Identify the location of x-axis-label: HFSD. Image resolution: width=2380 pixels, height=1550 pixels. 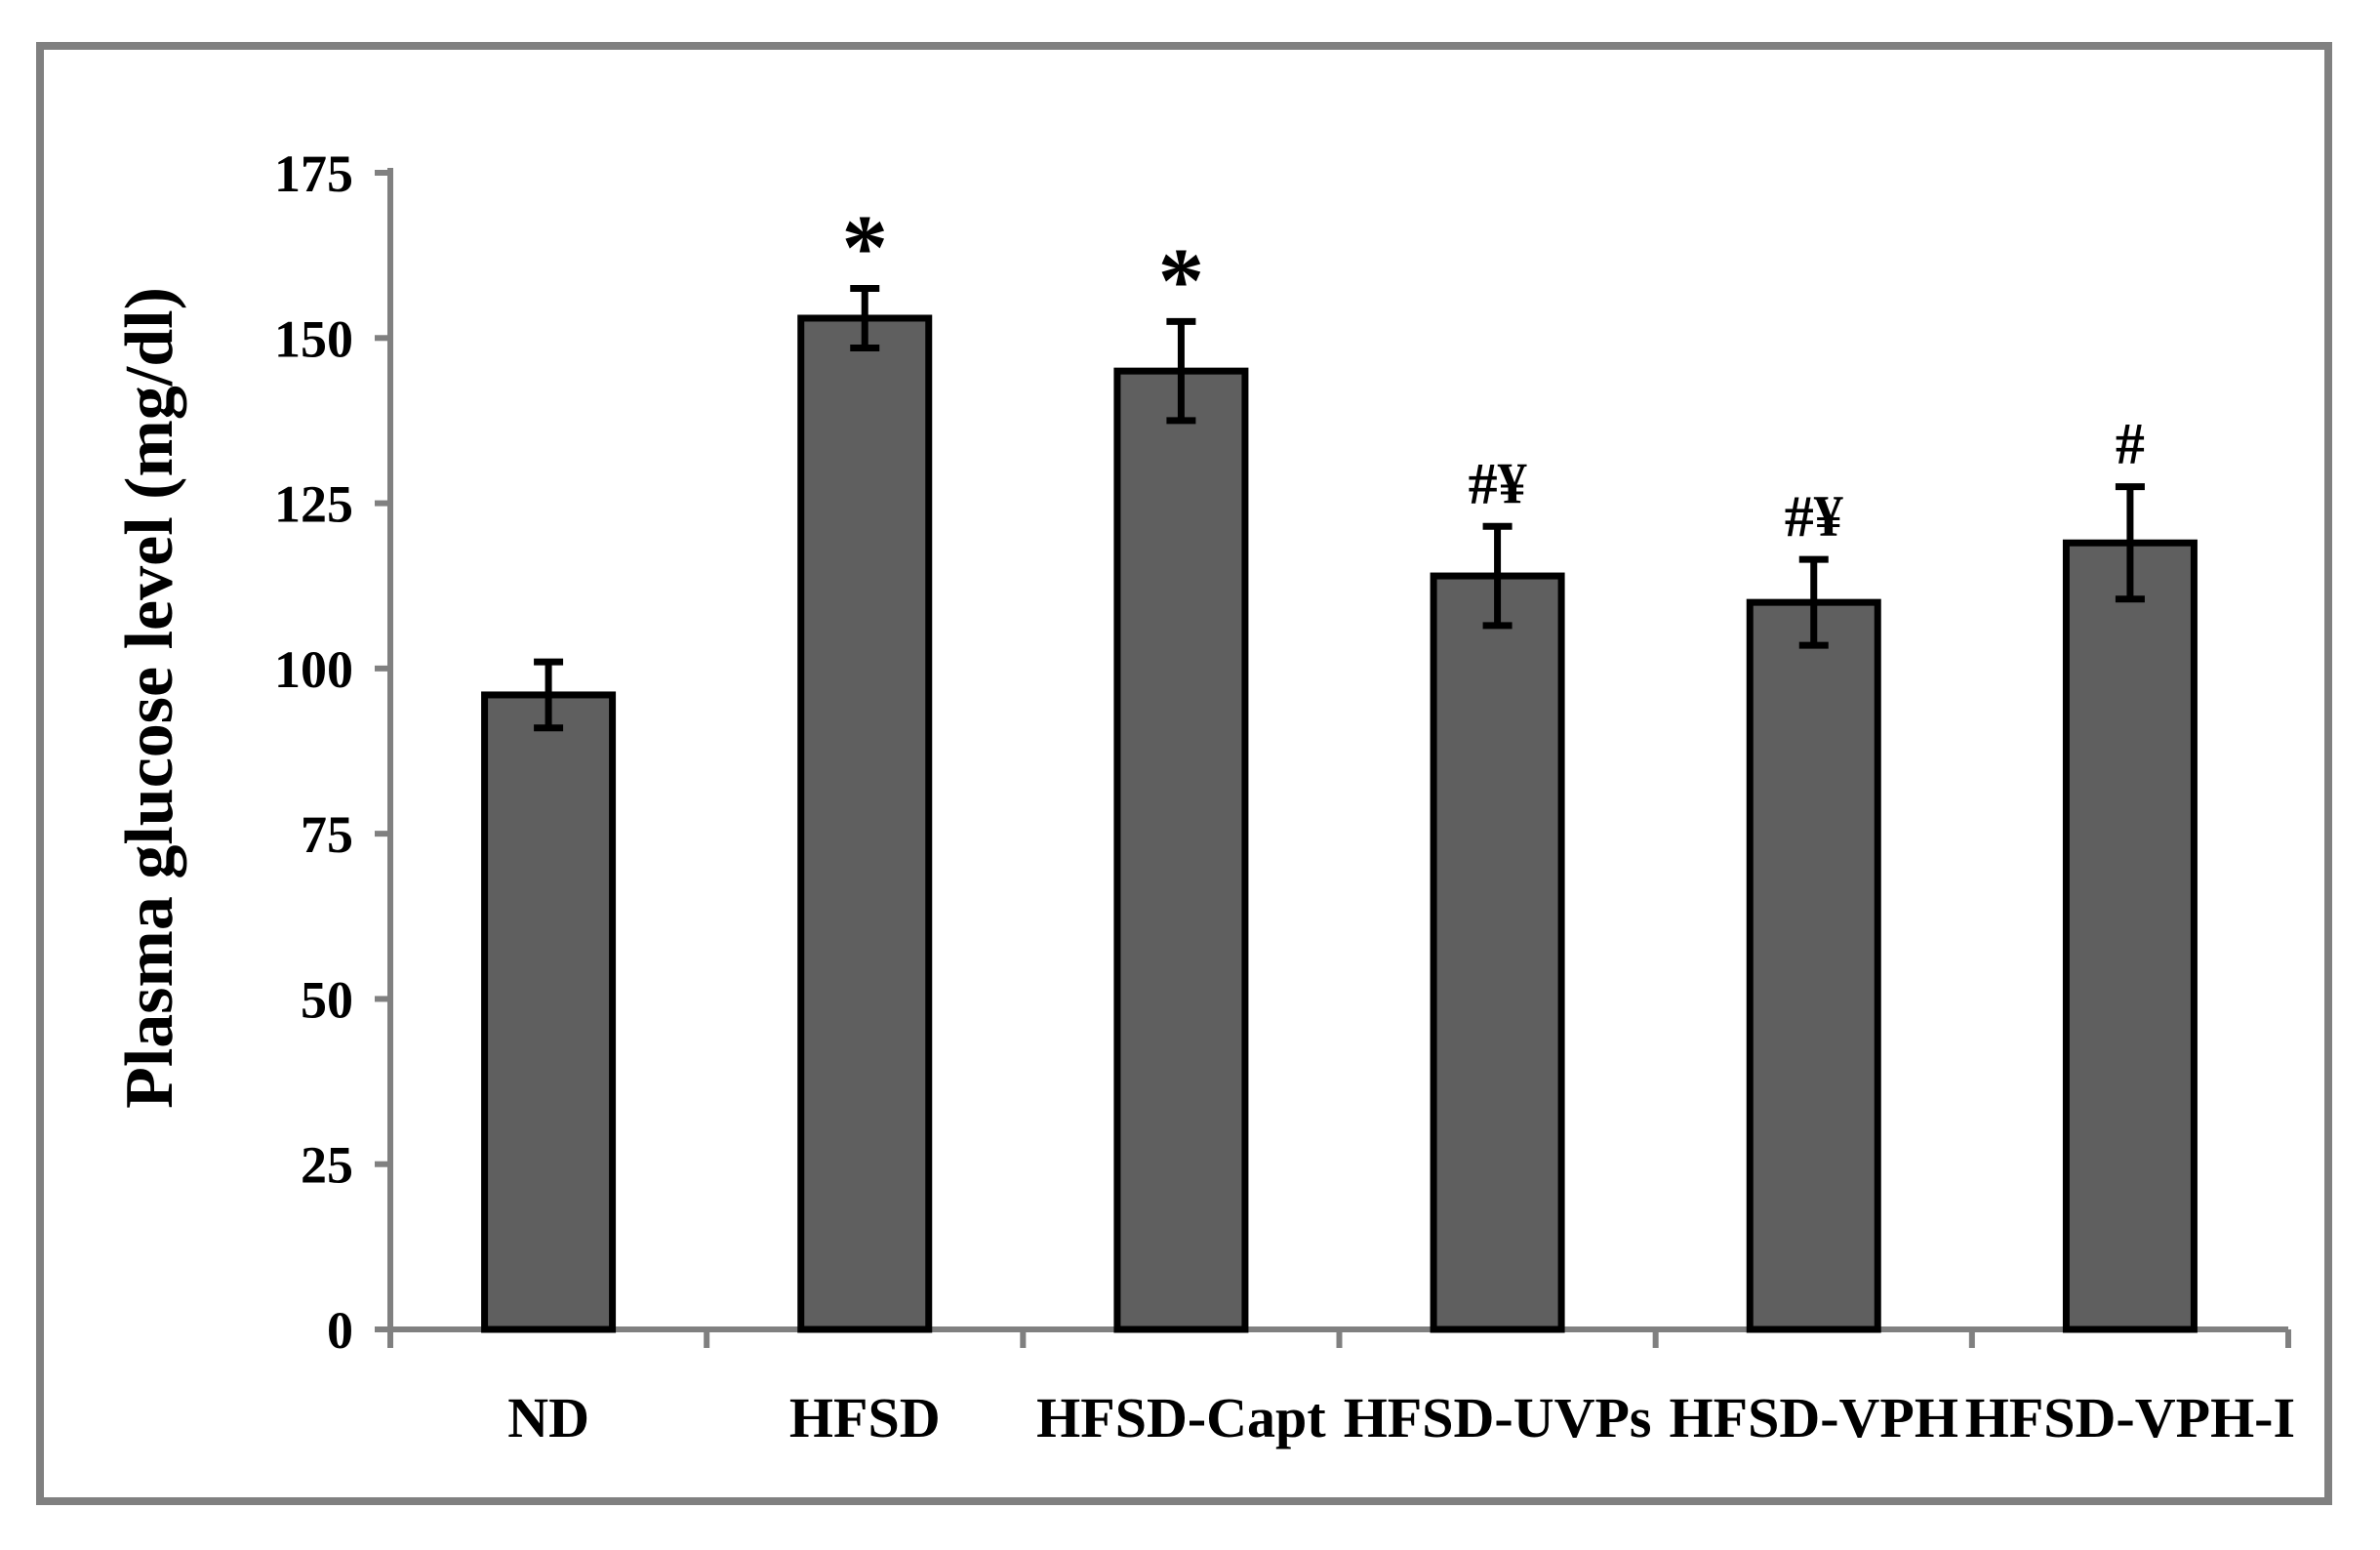
(865, 1417).